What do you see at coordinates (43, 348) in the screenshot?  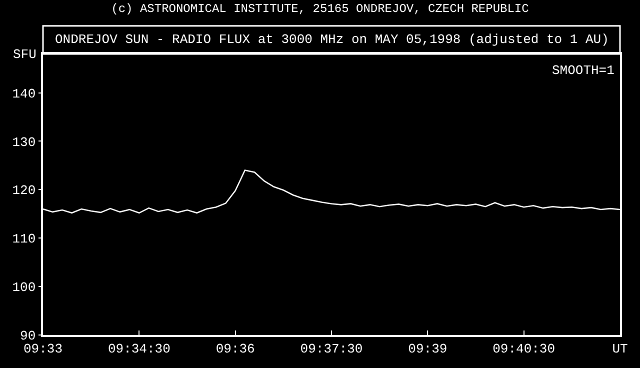 I see `x-tick-label: 09:33` at bounding box center [43, 348].